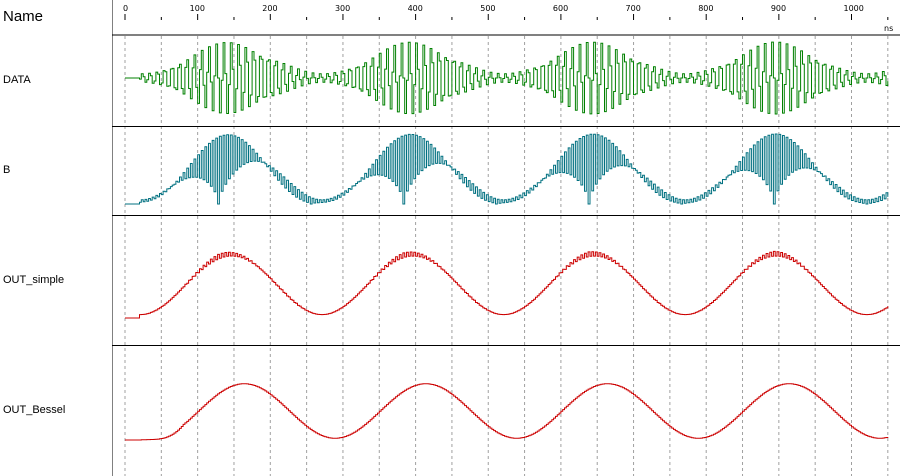 This screenshot has height=476, width=900. Describe the element at coordinates (7, 170) in the screenshot. I see `signal-name-b: B` at that location.